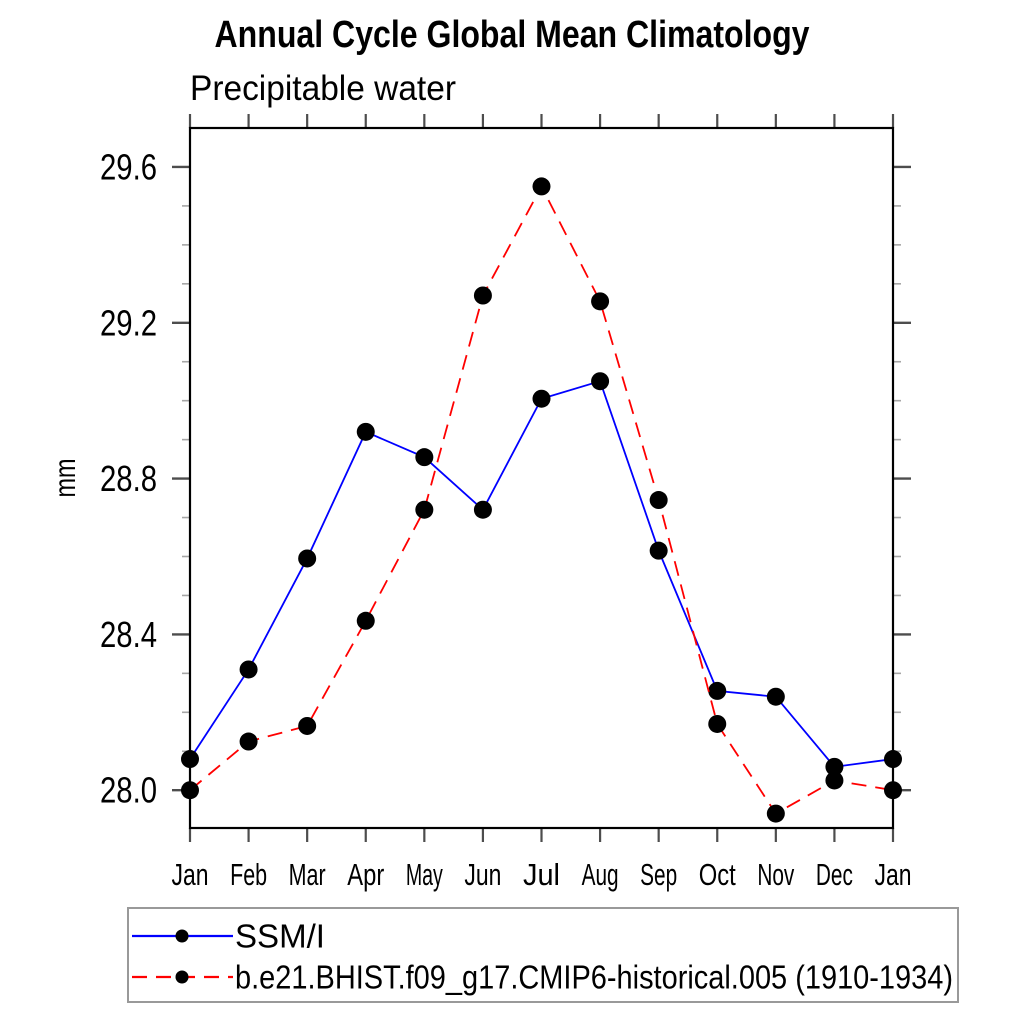  What do you see at coordinates (182, 977) in the screenshot?
I see `legend-marker-model` at bounding box center [182, 977].